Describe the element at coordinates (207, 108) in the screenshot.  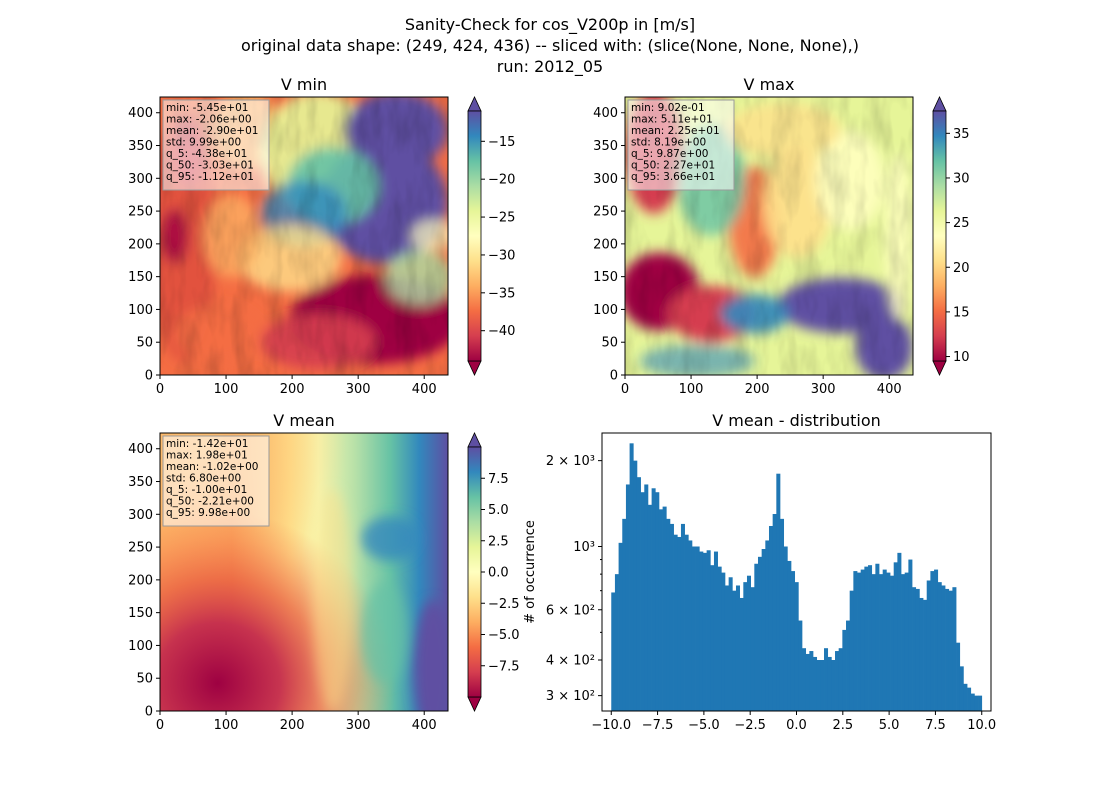
I see `stats-line: min: -5.45e+01` at that location.